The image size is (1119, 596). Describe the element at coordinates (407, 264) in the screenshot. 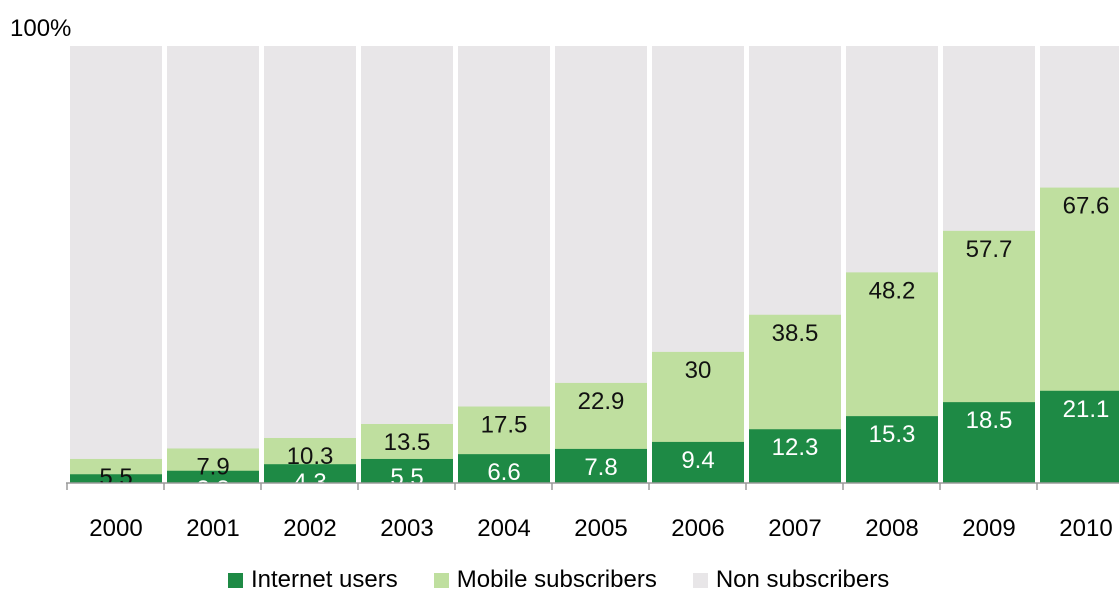

I see `bar-non-subscribers-2003` at that location.